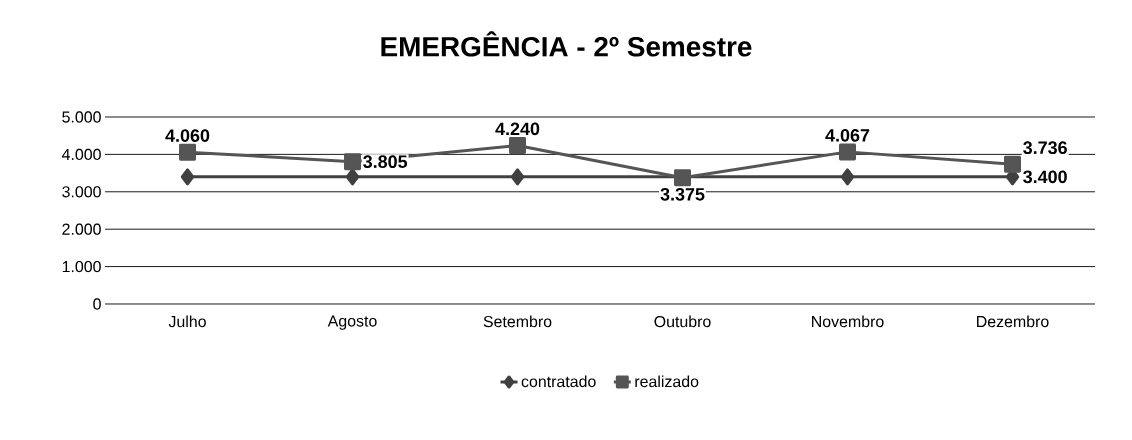 The height and width of the screenshot is (440, 1132). What do you see at coordinates (1013, 321) in the screenshot?
I see `x-tick-label: Dezembro` at bounding box center [1013, 321].